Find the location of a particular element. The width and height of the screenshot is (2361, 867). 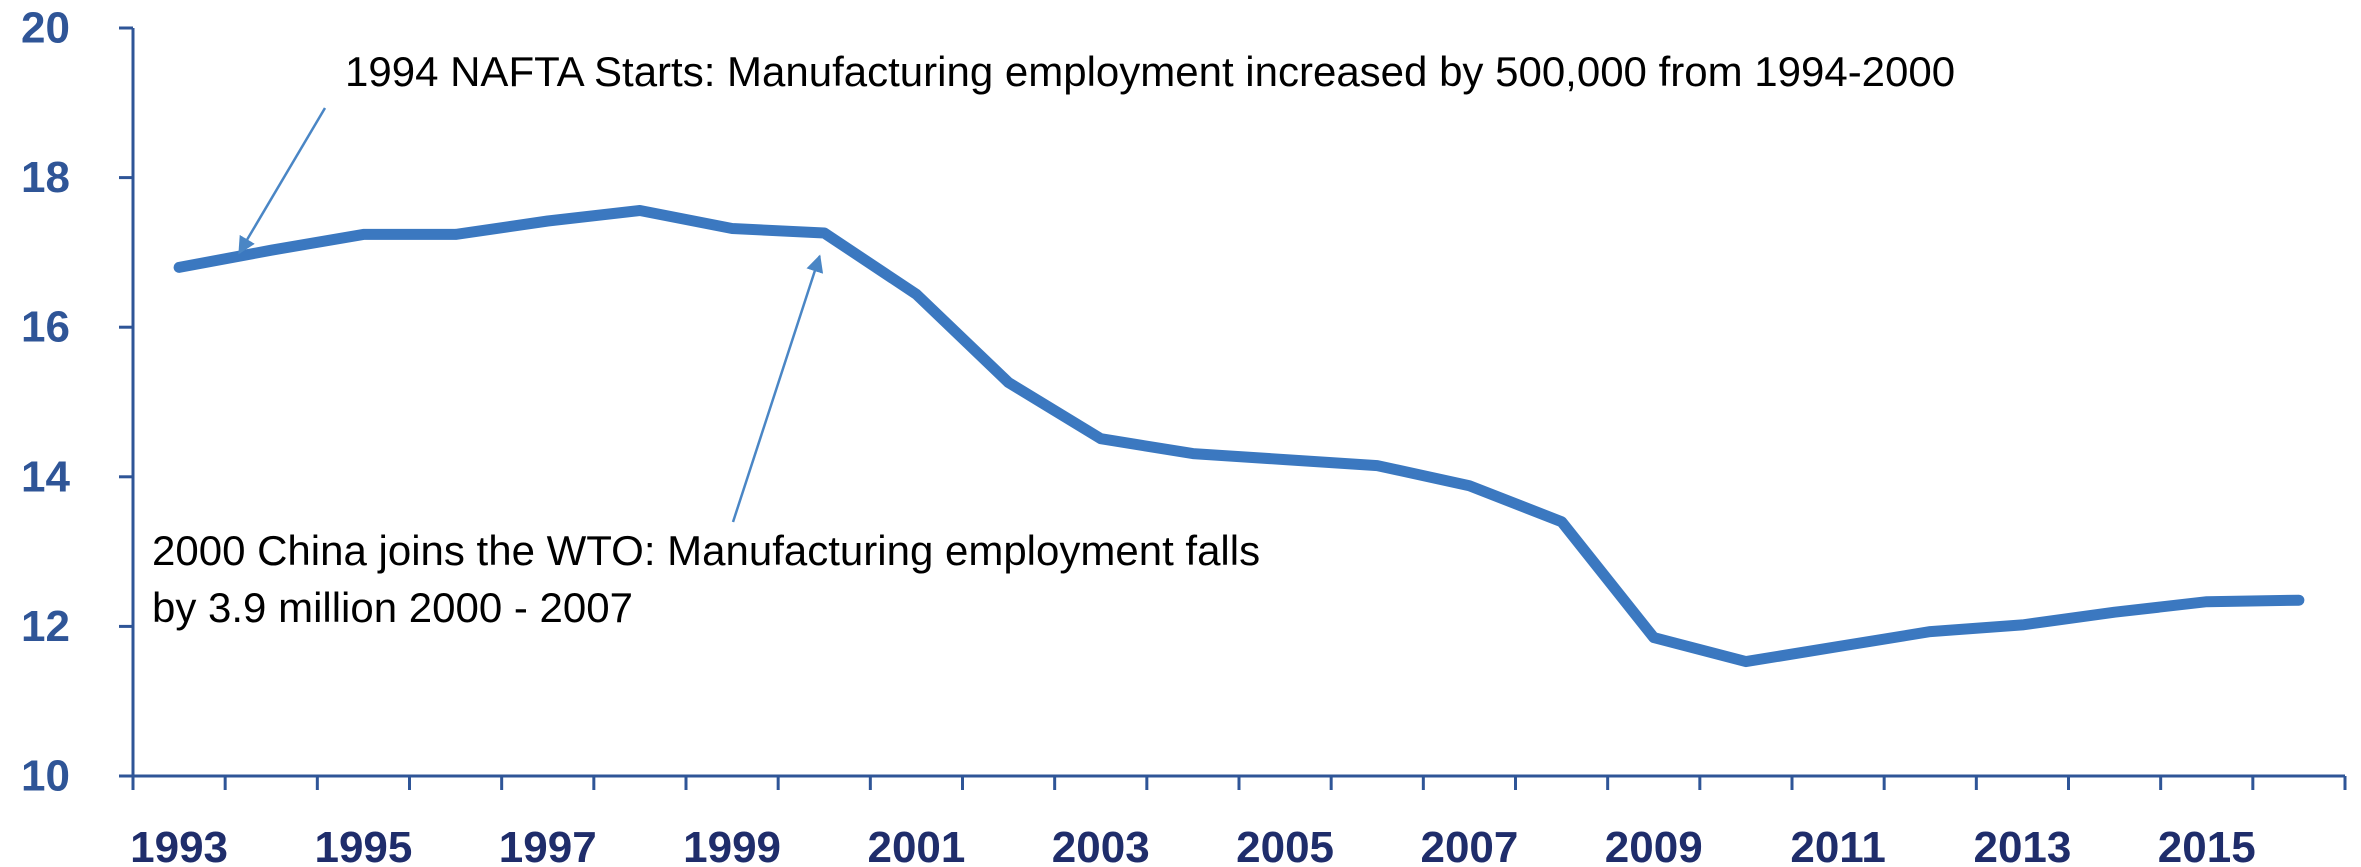

x-tick-label: 2015 is located at coordinates (2207, 845).